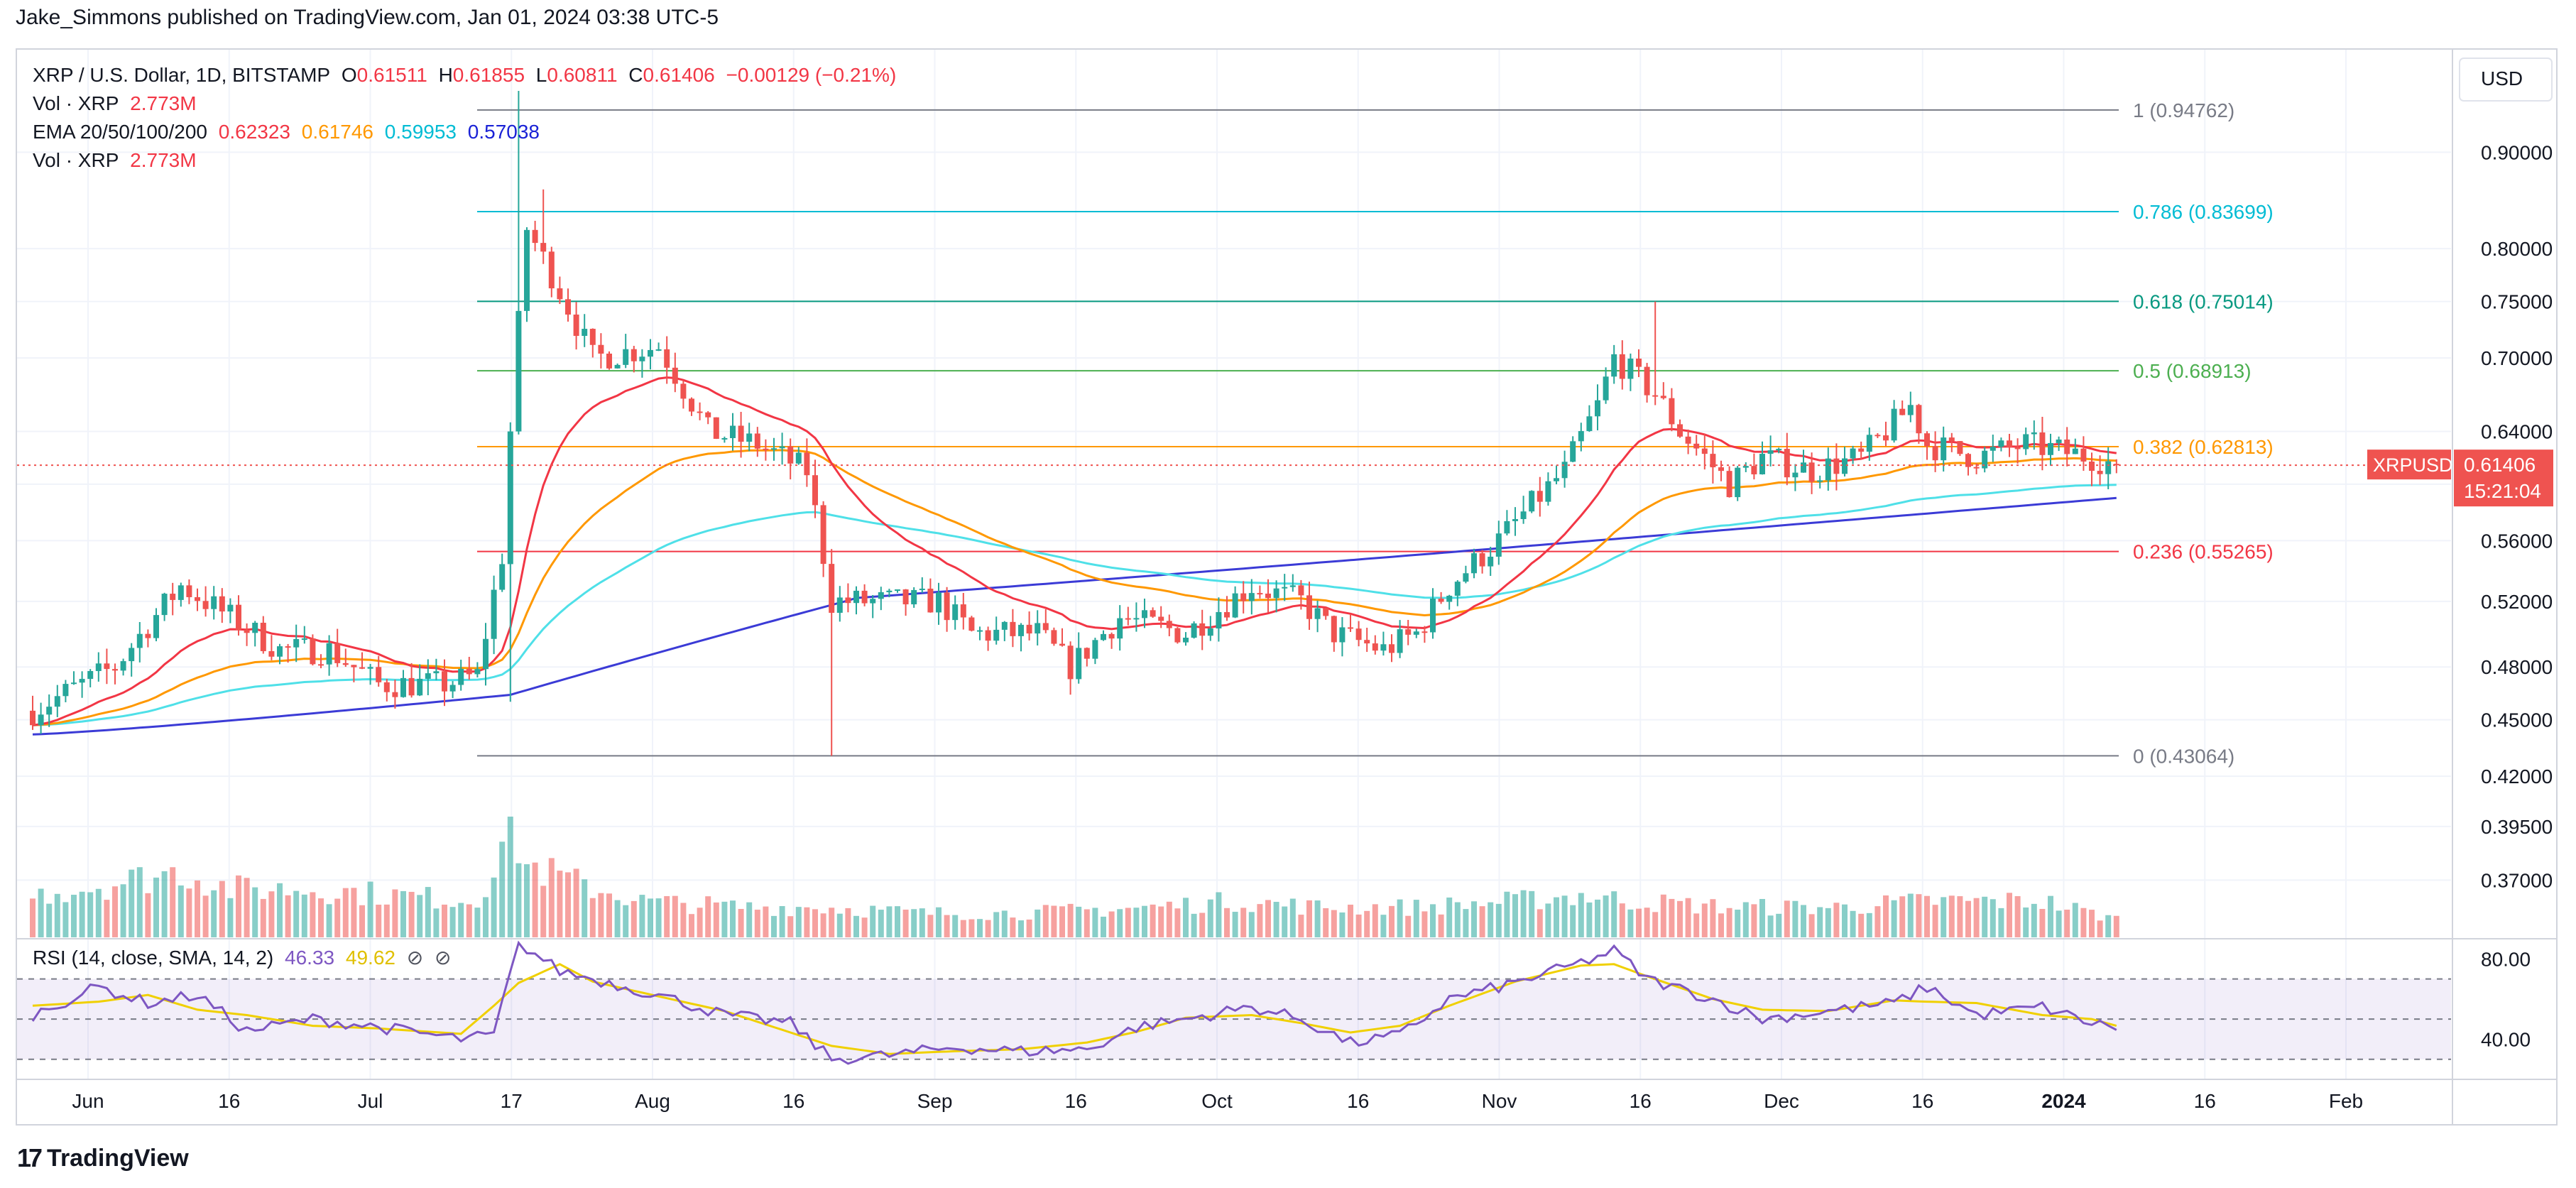 Image resolution: width=2576 pixels, height=1188 pixels. Describe the element at coordinates (415, 958) in the screenshot. I see `hide-indicator-icon: ⊘` at that location.